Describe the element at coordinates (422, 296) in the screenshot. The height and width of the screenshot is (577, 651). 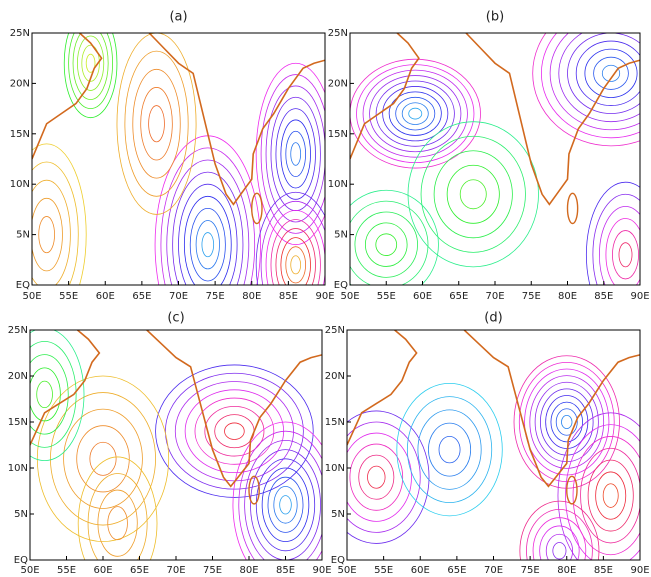
I see `x-tick-label: 60E` at that location.